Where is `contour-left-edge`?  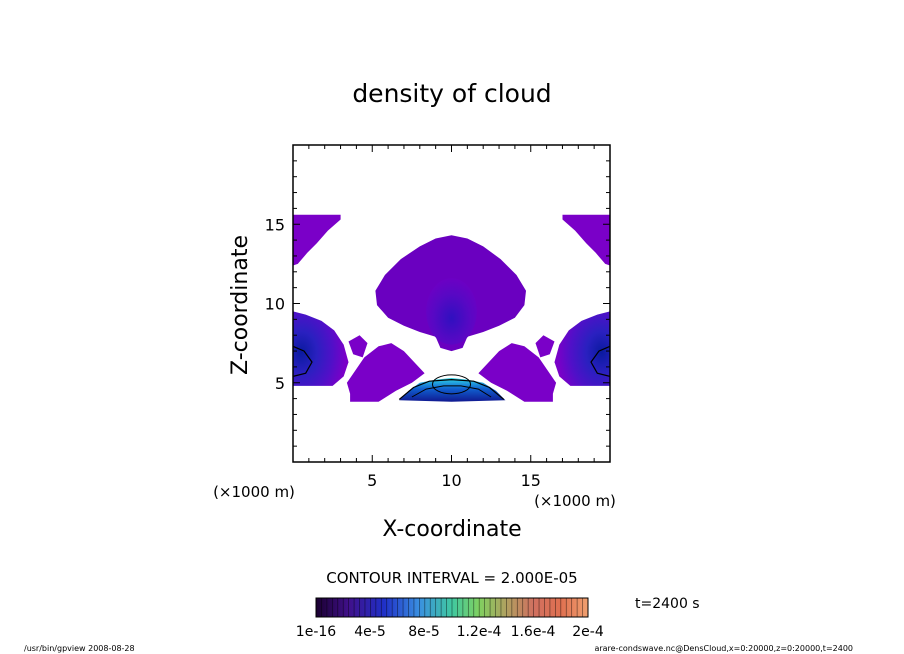
contour-left-edge is located at coordinates (303, 361).